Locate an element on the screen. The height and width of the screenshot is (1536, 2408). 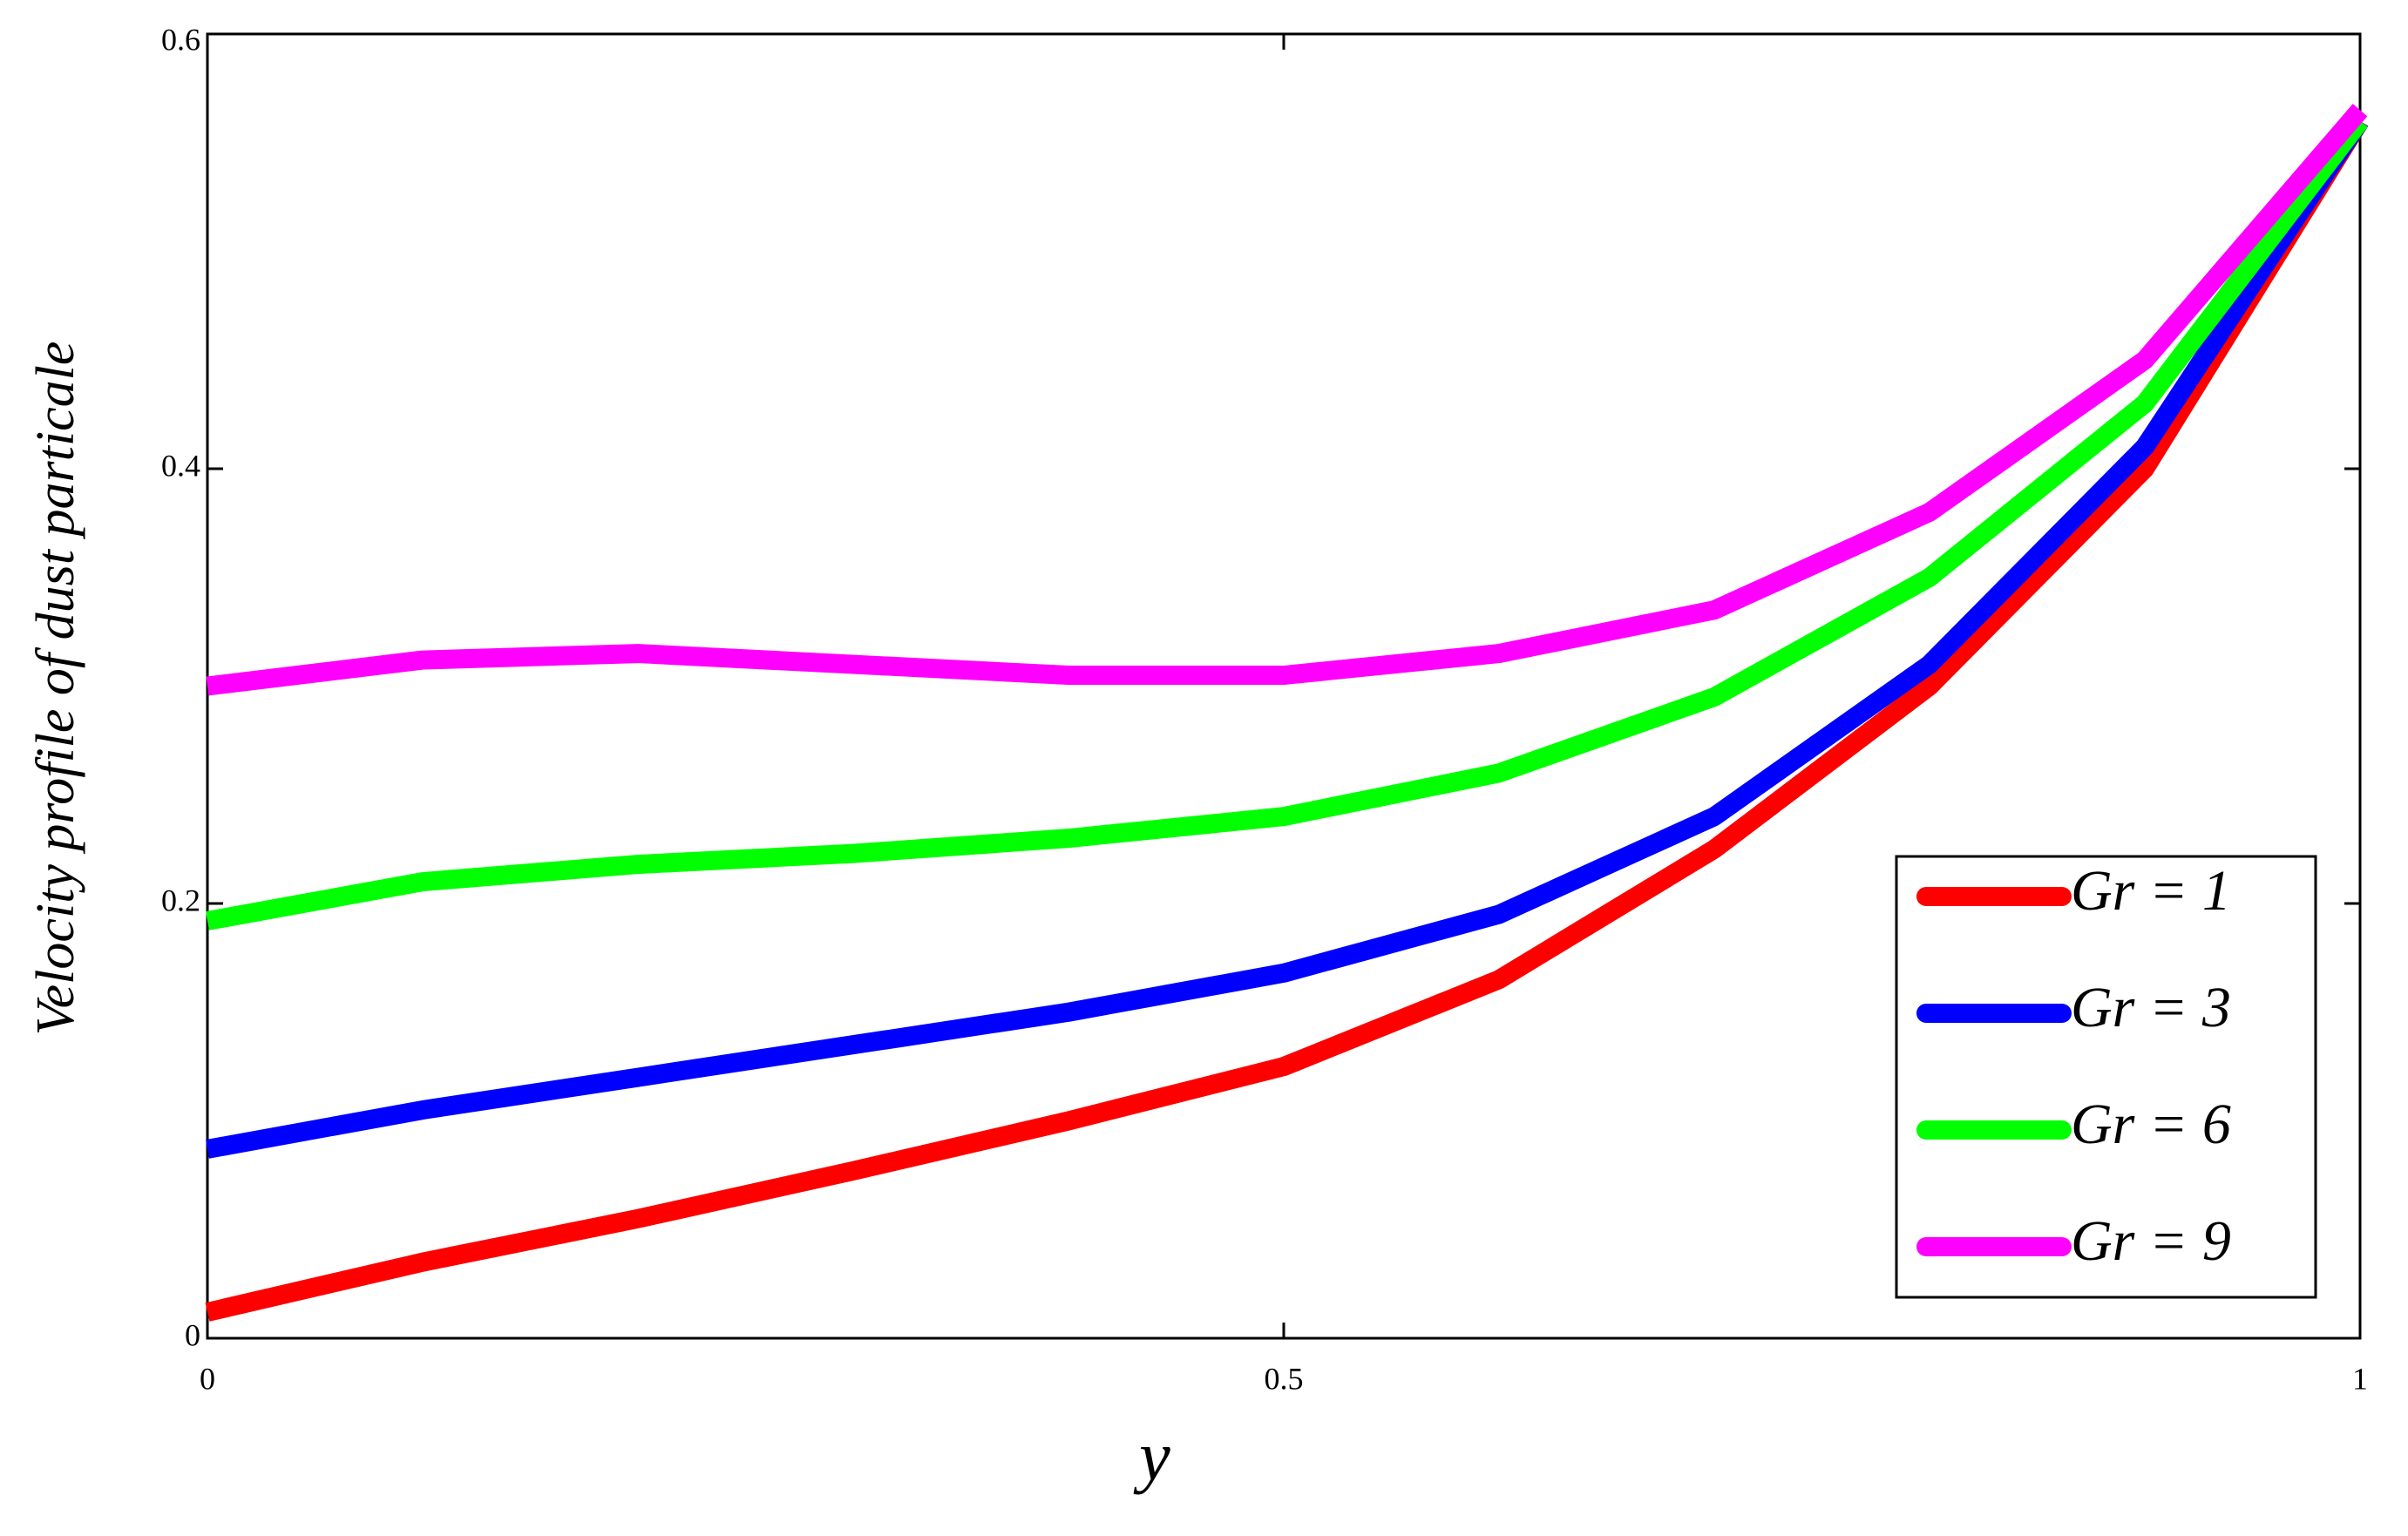
legend-label: Gr = 6 is located at coordinates (2151, 1124).